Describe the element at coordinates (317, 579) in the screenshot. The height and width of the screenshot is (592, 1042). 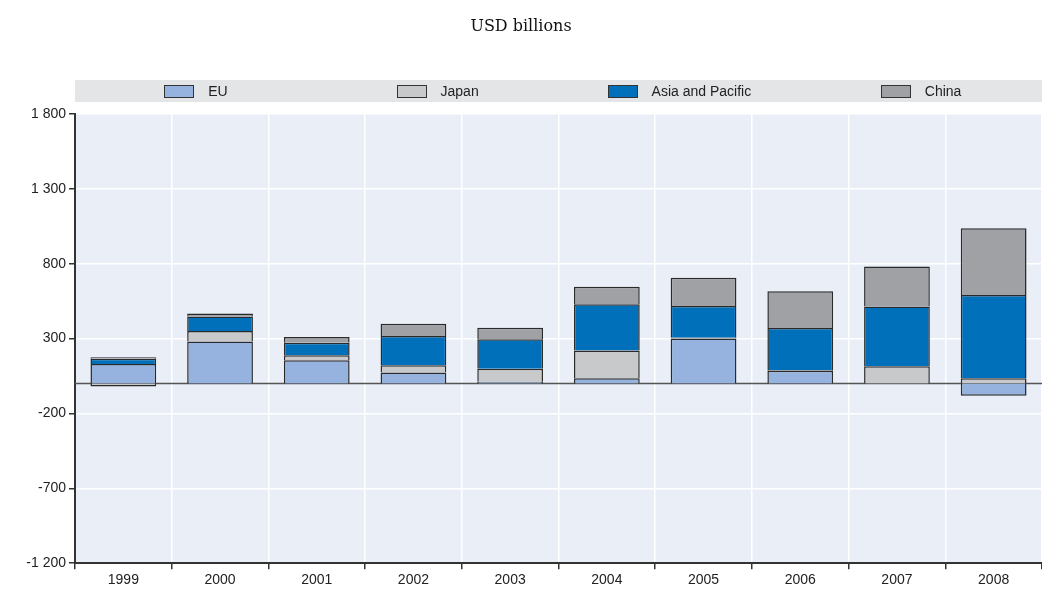
I see `x-tick-label: 2001` at that location.